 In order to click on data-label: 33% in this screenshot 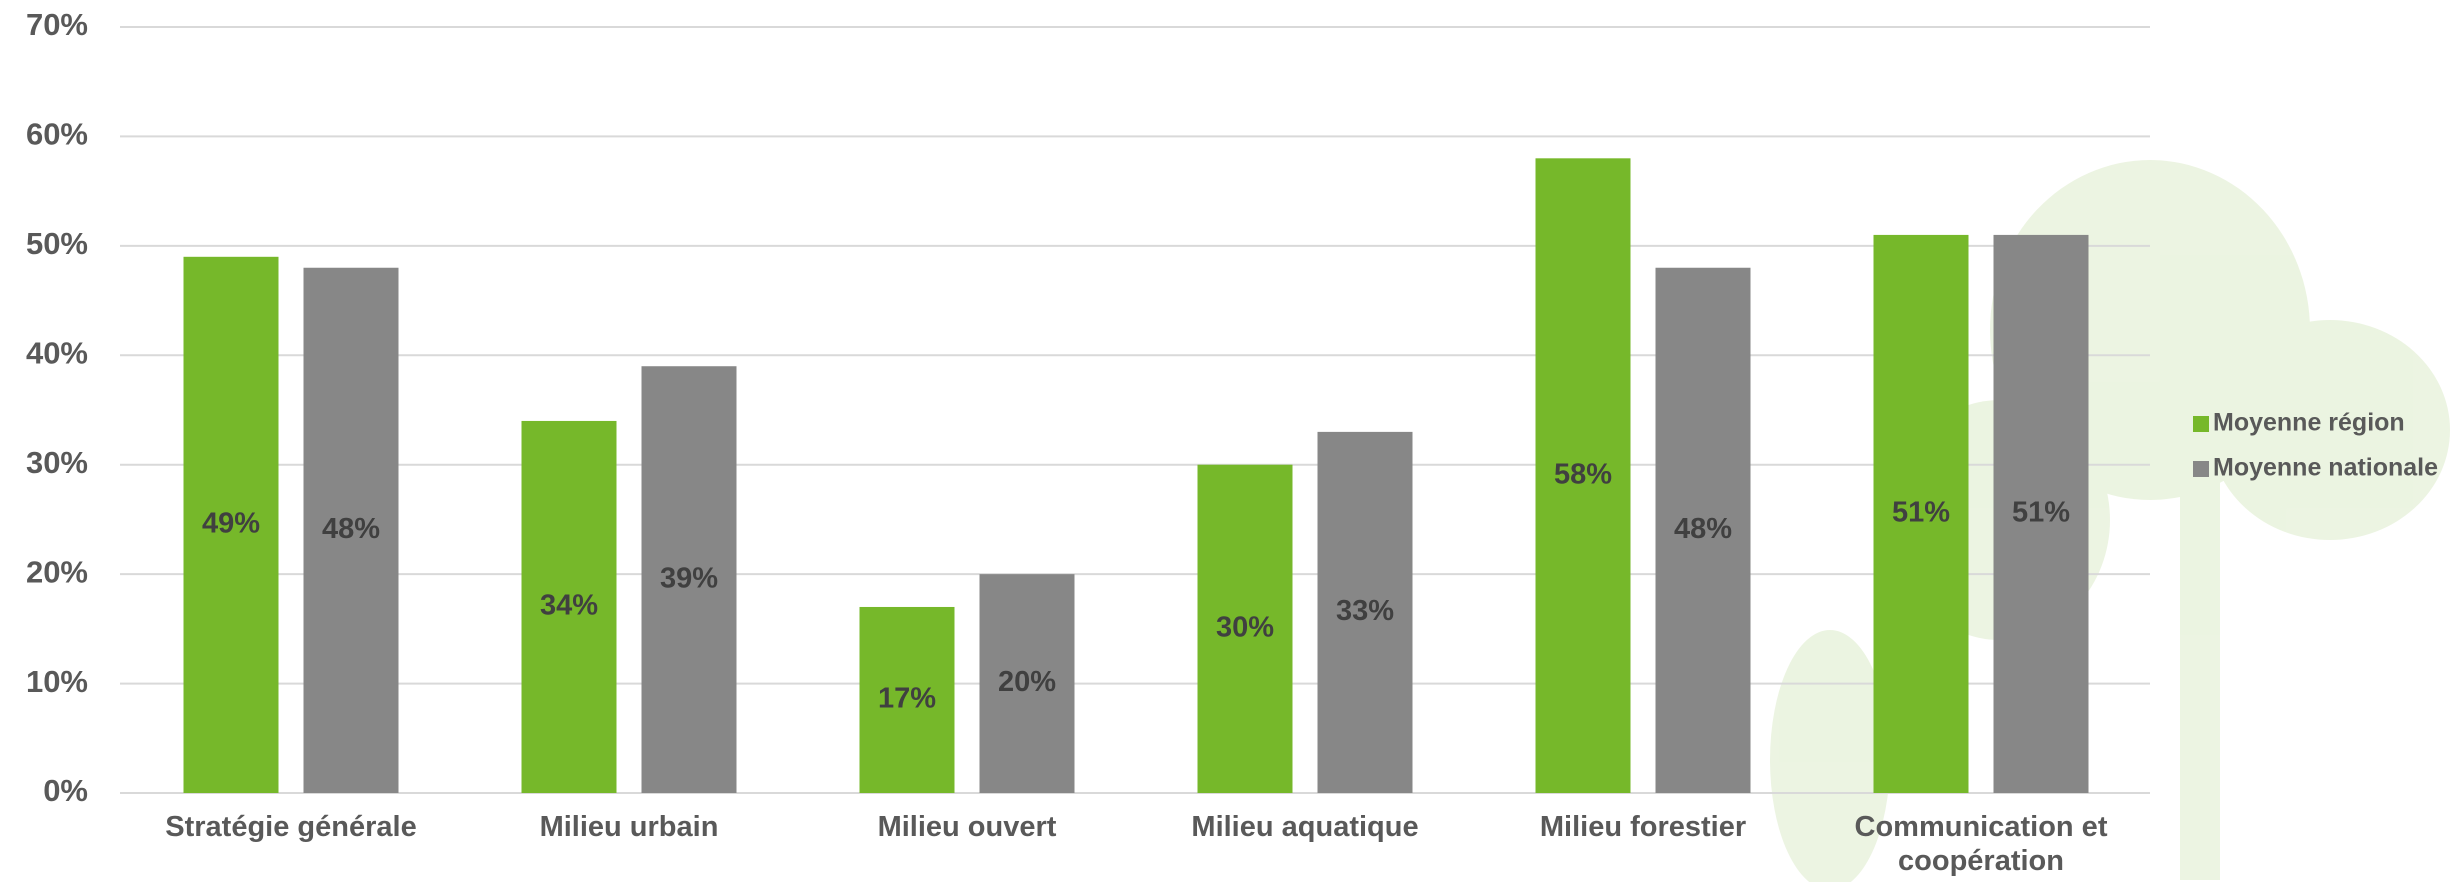, I will do `click(1365, 611)`.